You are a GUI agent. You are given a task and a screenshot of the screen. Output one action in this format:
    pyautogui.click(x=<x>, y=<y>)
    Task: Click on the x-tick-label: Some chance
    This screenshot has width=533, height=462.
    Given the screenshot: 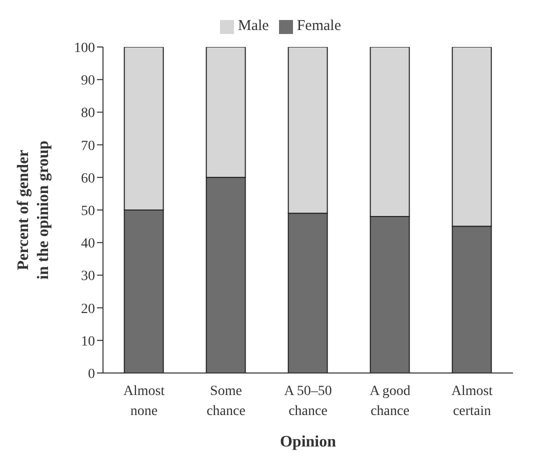 What is the action you would take?
    pyautogui.click(x=226, y=401)
    